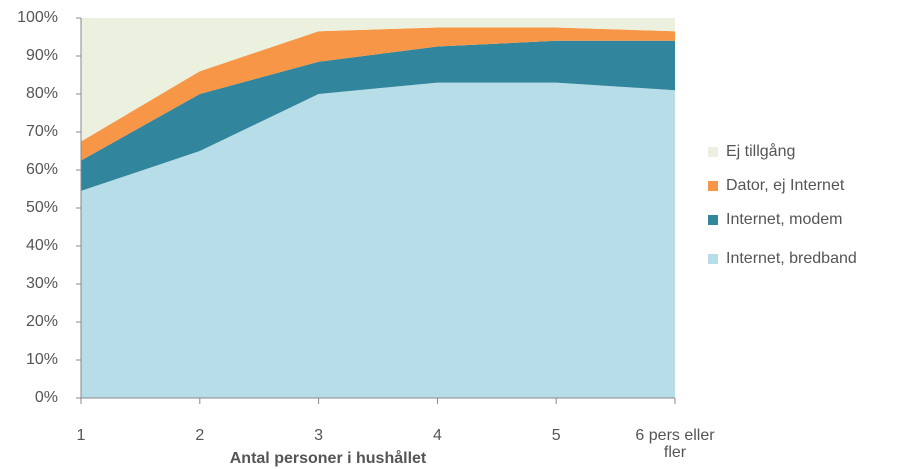  I want to click on legend-label: Ej tillgång, so click(760, 151).